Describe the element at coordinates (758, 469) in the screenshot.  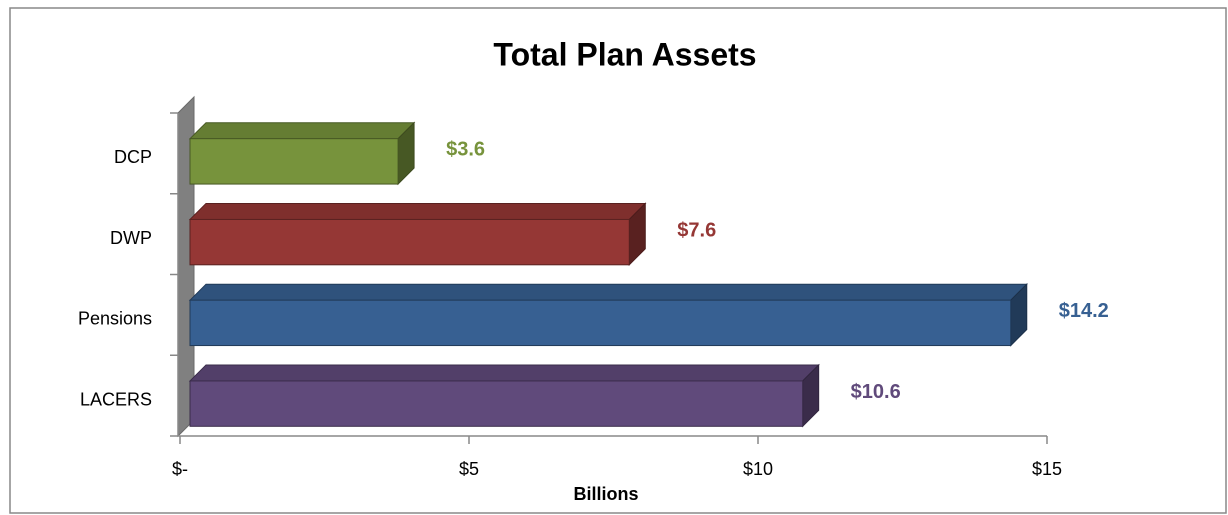
I see `x-tick-label: $10` at that location.